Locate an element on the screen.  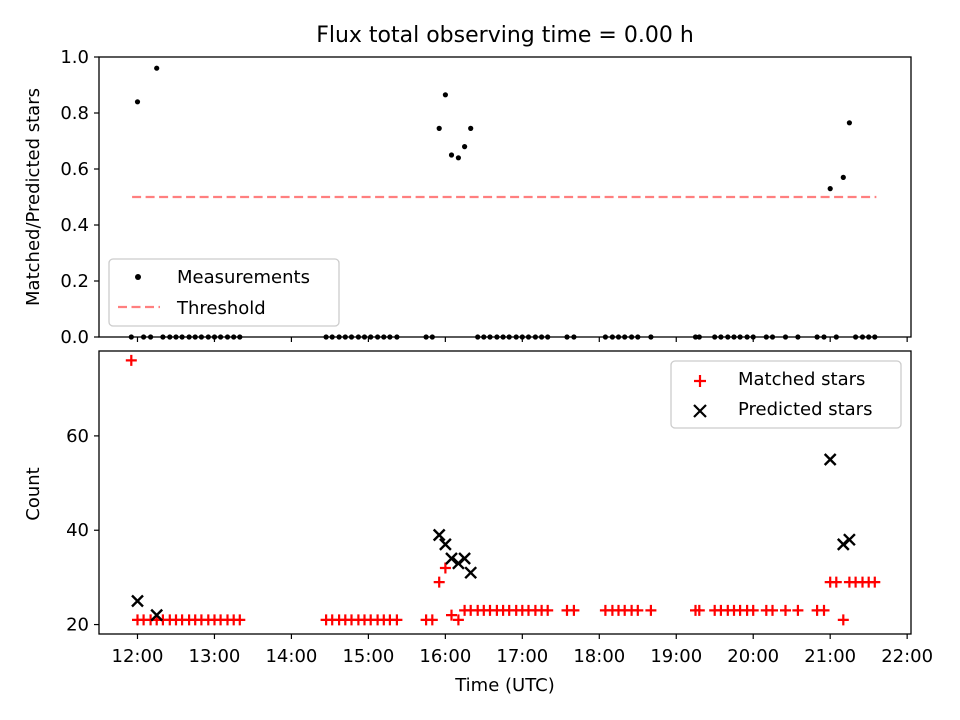
y-tick-label: 0.0 is located at coordinates (74, 337).